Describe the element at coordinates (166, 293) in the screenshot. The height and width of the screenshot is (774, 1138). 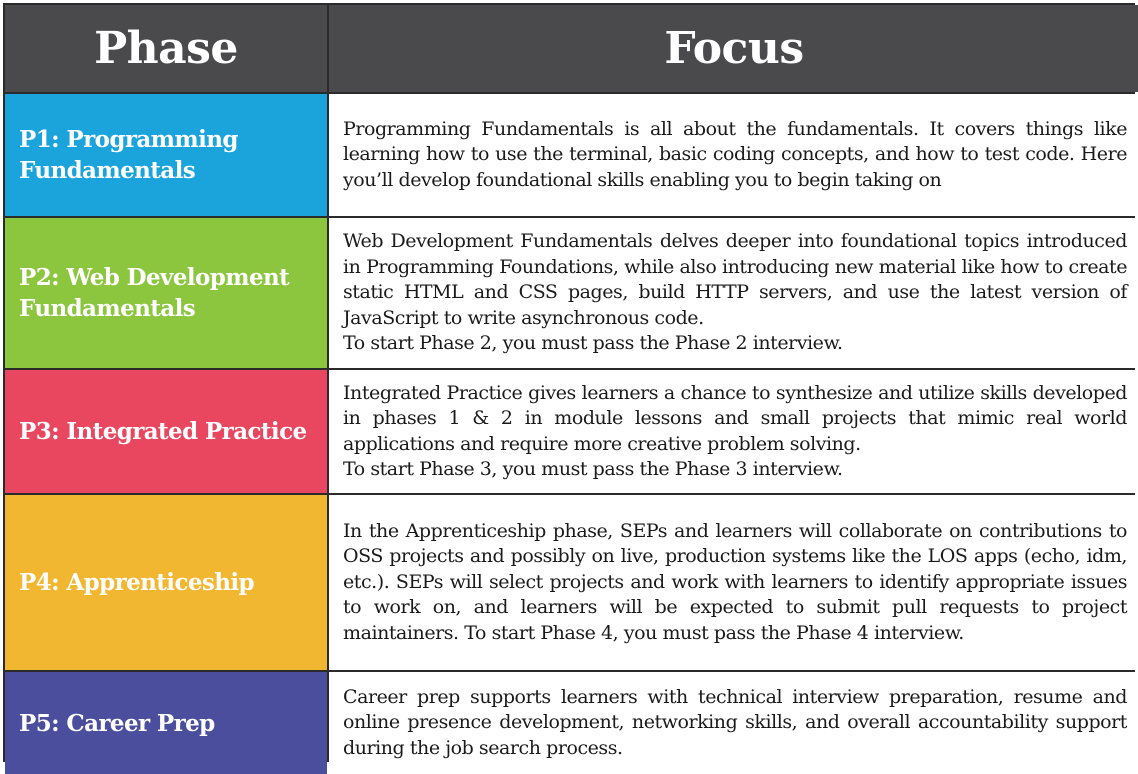
I see `phase-cell-p2: P2: Web Development Fundamentals` at that location.